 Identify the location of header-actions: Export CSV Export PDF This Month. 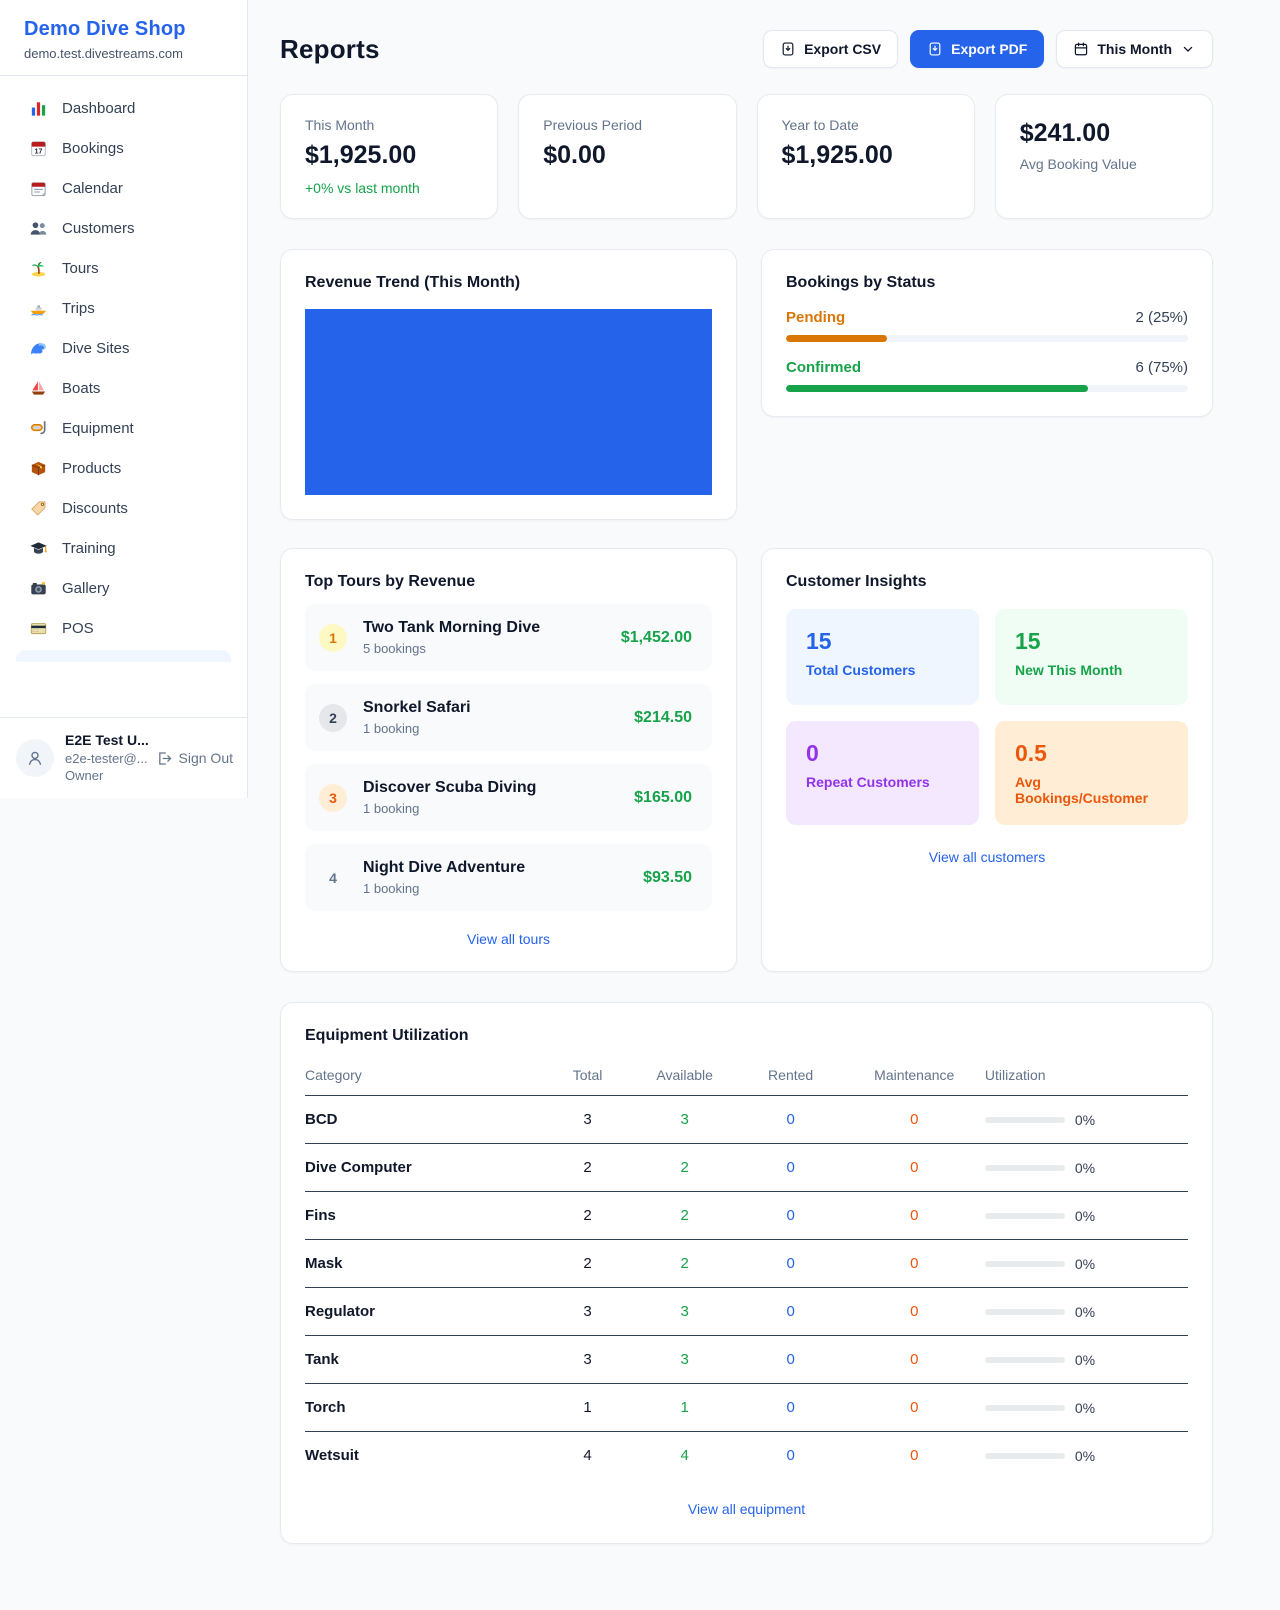
(988, 49).